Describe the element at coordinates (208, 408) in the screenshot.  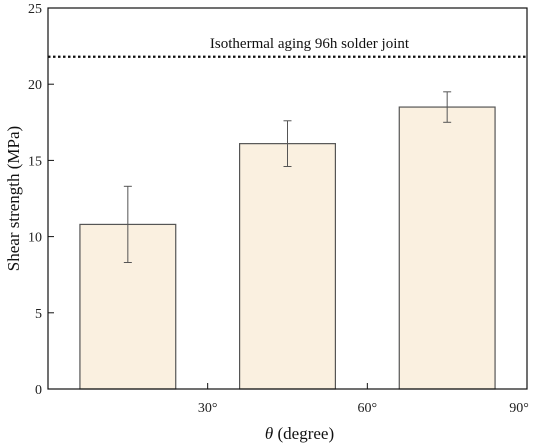
I see `x-tick-label: 30°` at that location.